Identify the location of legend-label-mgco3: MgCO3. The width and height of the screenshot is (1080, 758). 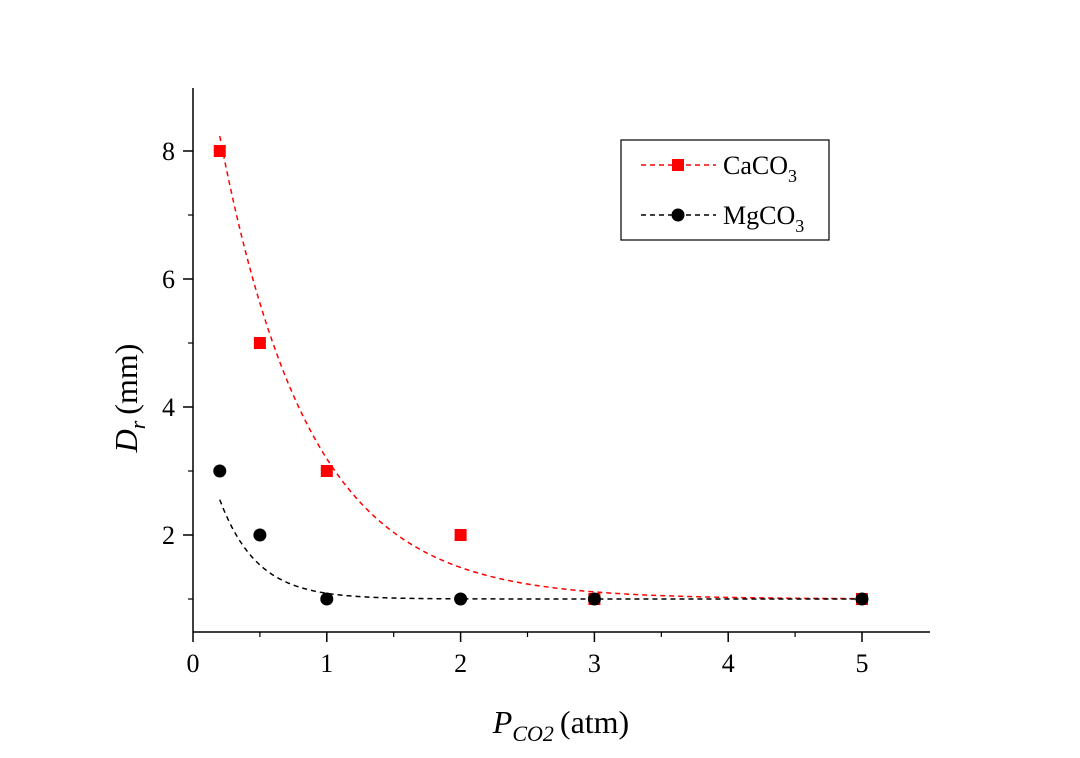
(763, 218).